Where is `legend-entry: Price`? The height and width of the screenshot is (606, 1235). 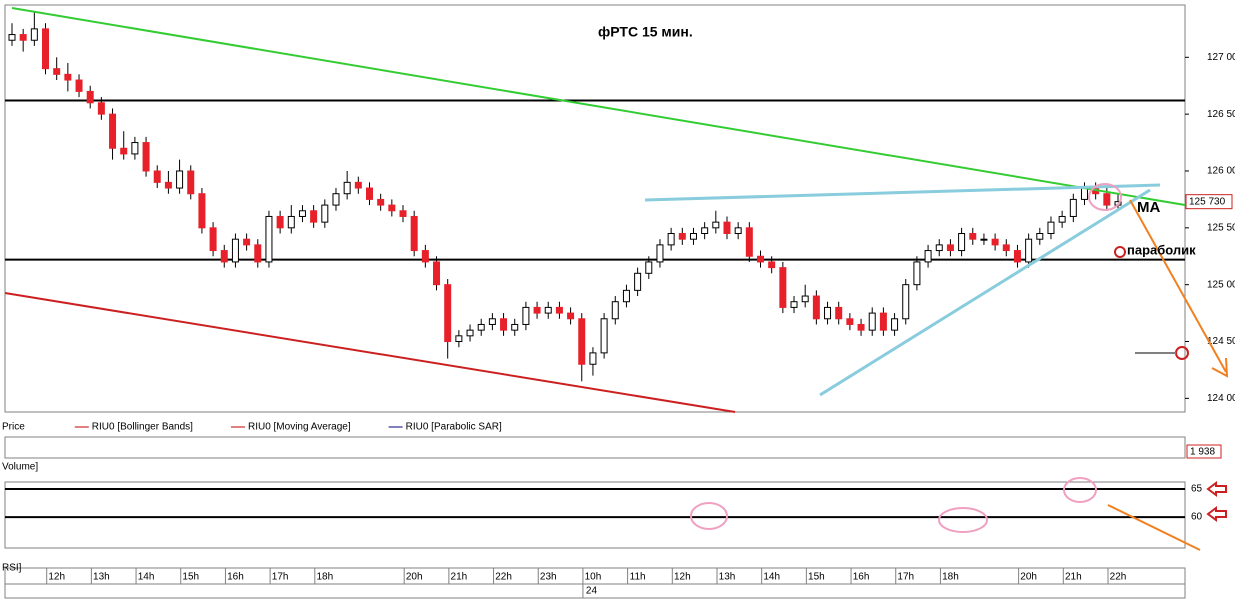 legend-entry: Price is located at coordinates (13, 427).